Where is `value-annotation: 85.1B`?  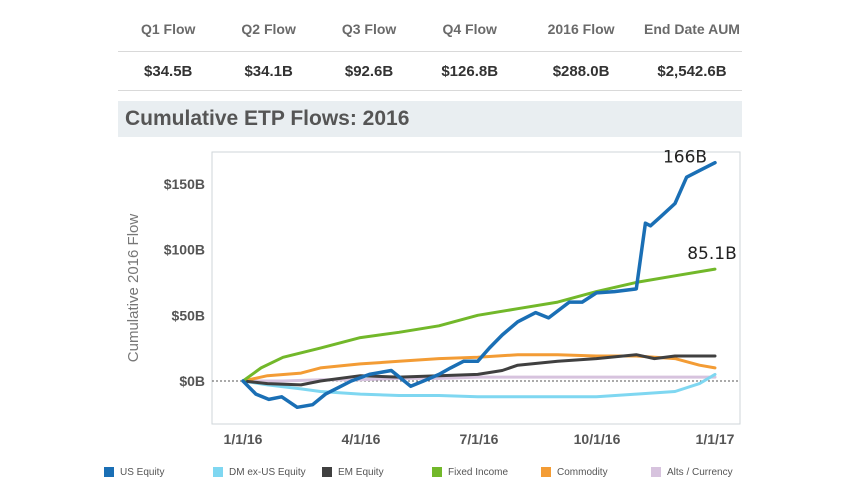
value-annotation: 85.1B is located at coordinates (712, 254).